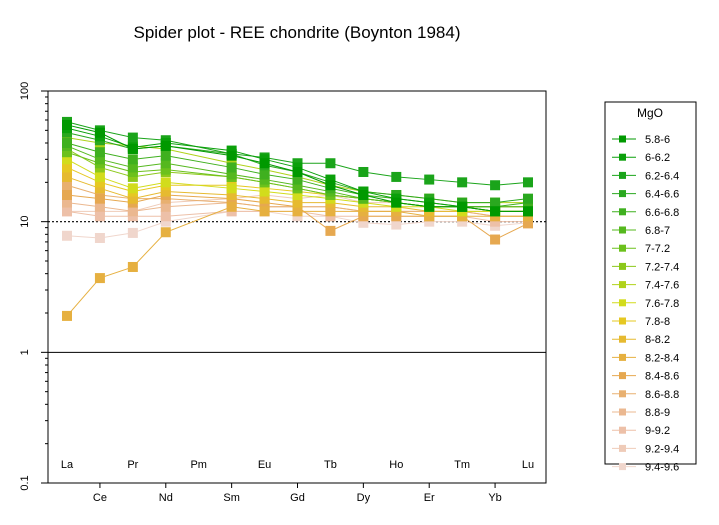 Image resolution: width=719 pixels, height=525 pixels. Describe the element at coordinates (132, 465) in the screenshot. I see `x-tick-label: Pr` at that location.